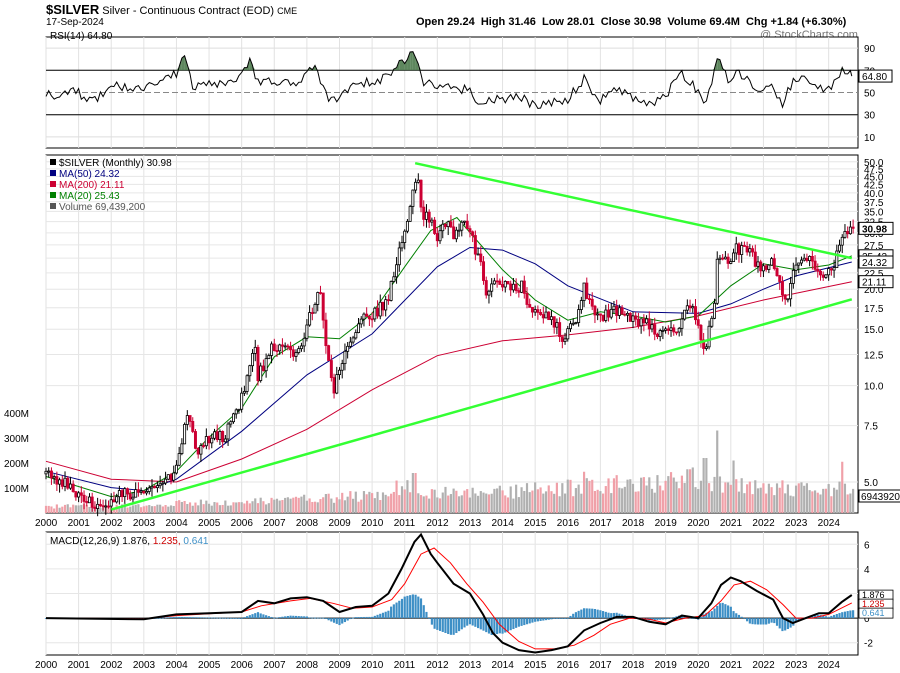 This screenshot has width=900, height=673. What do you see at coordinates (874, 229) in the screenshot?
I see `price-value-label: 30.98` at bounding box center [874, 229].